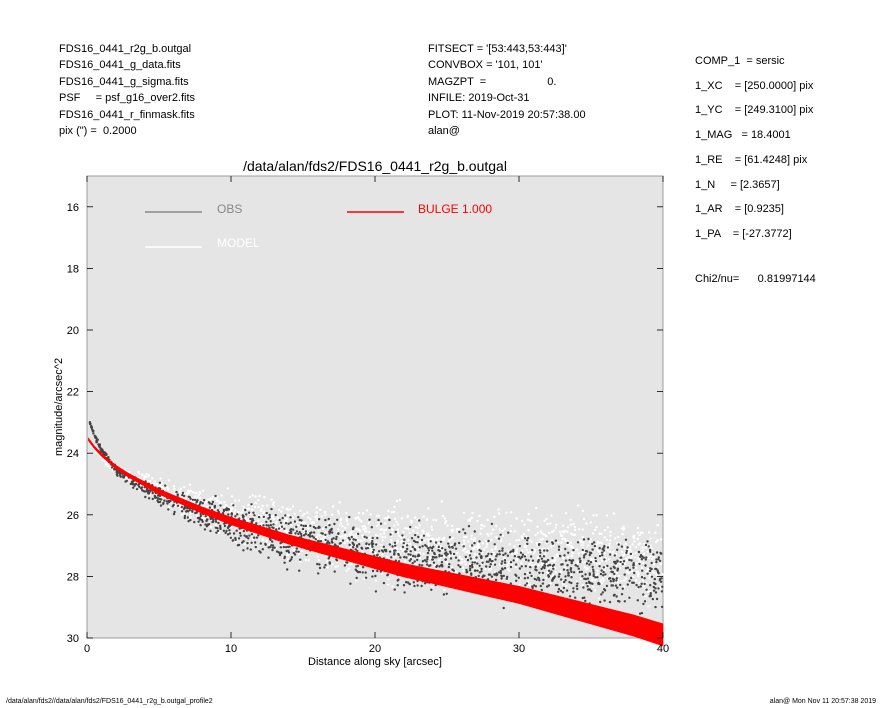  Describe the element at coordinates (754, 110) in the screenshot. I see `fit-parameter-line: 1_YC = [249.3100] pix` at that location.